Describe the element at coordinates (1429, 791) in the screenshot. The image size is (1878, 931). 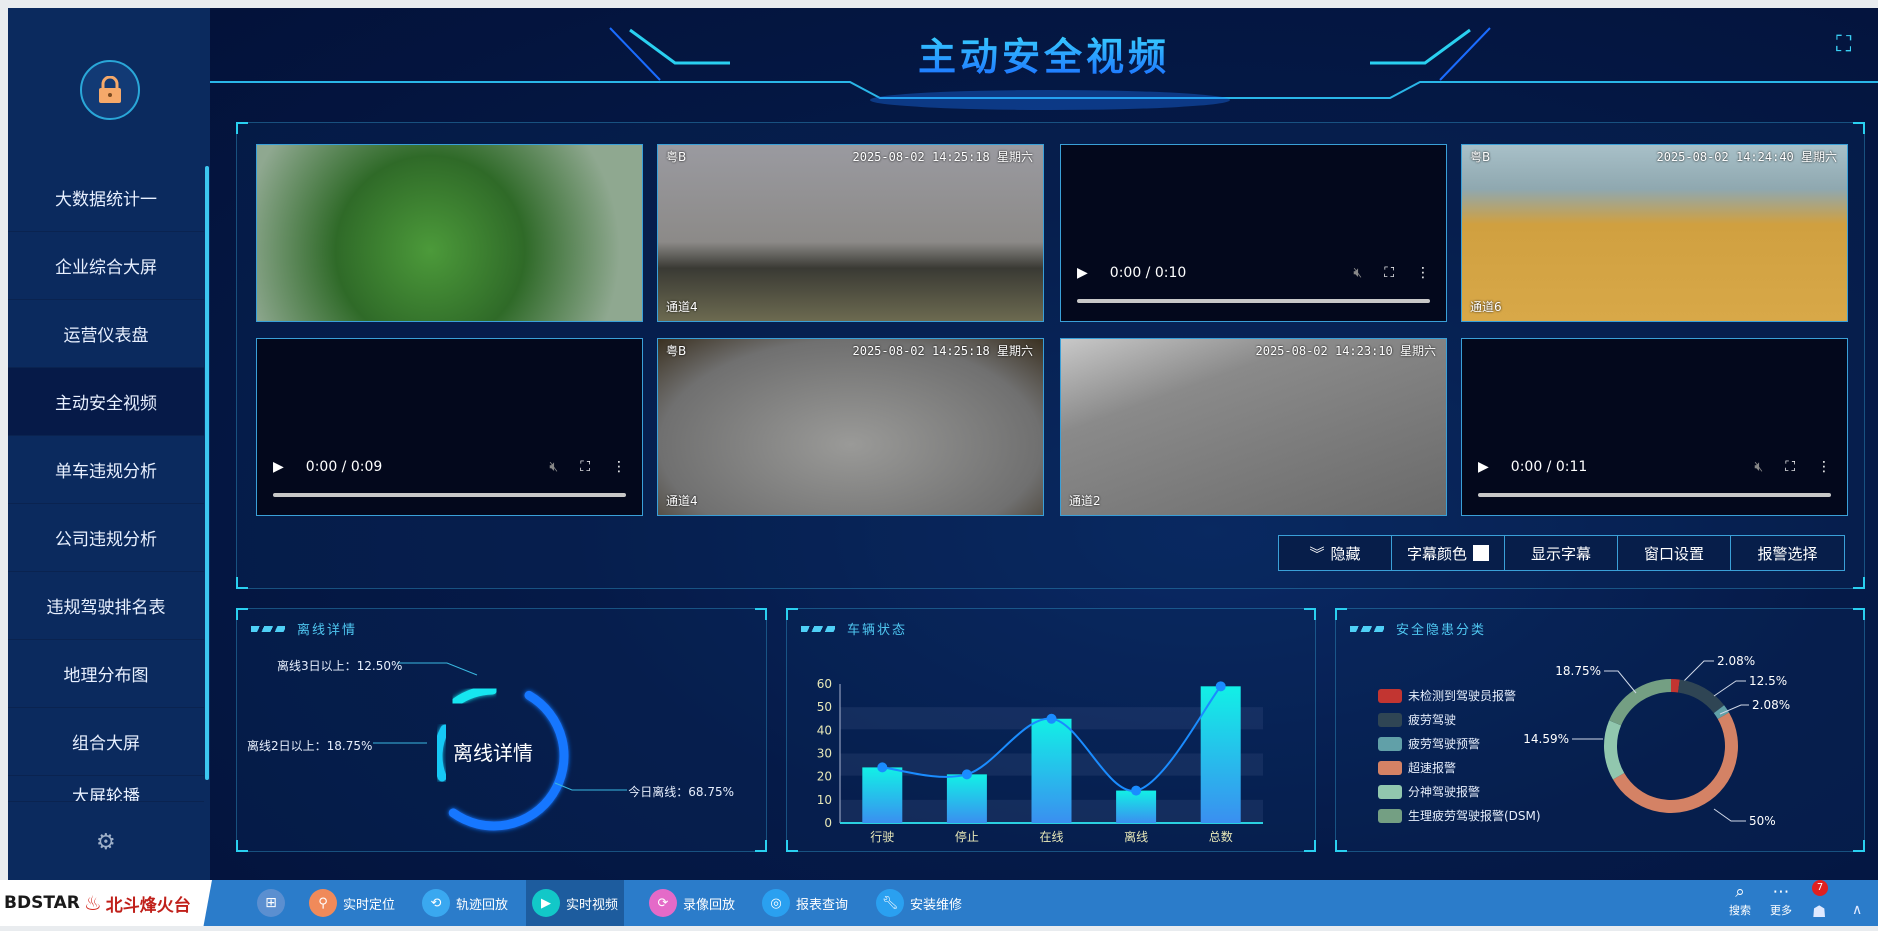
I see `legend-item: 分神驾驶报警` at that location.